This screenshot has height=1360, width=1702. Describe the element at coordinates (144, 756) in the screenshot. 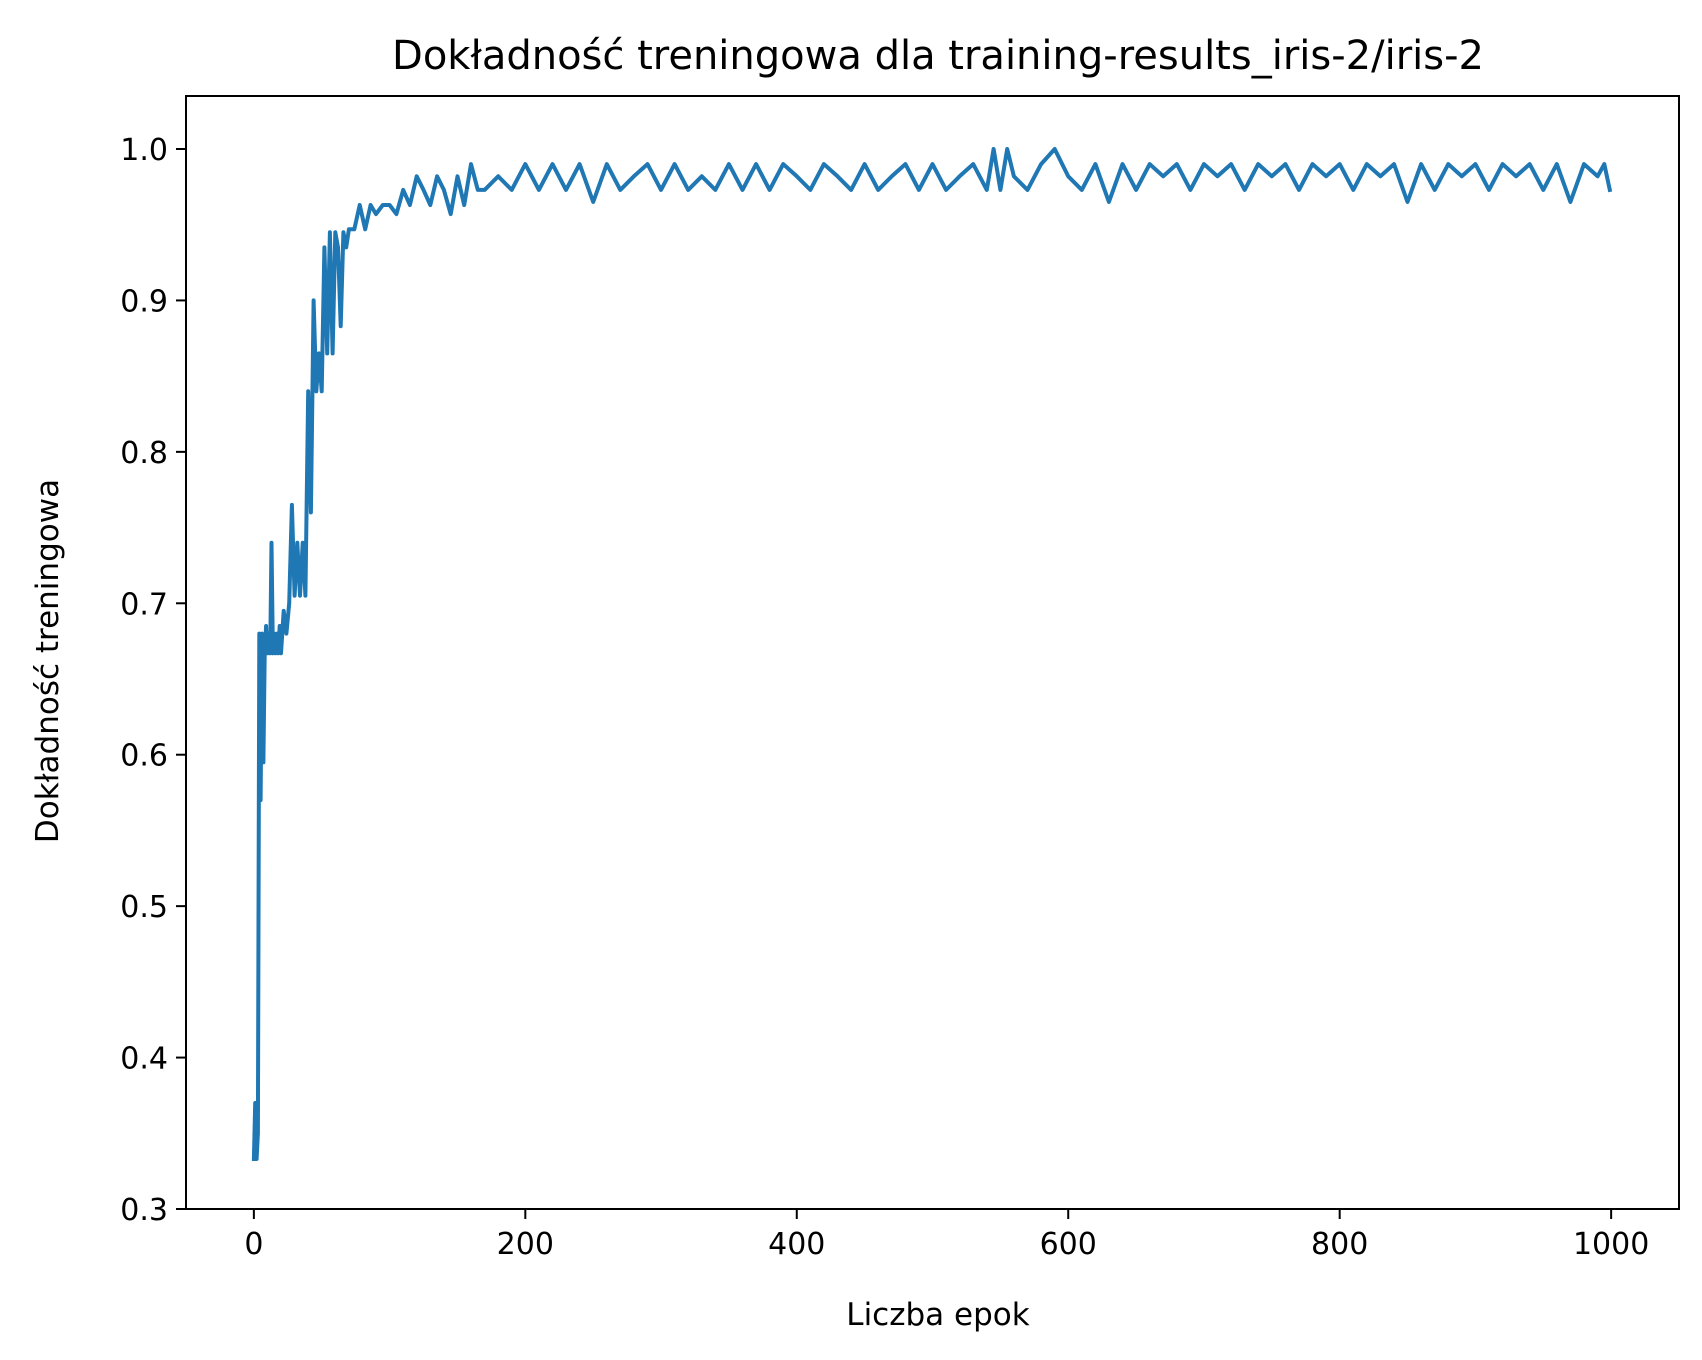

I see `y-tick-label: 0.6` at that location.